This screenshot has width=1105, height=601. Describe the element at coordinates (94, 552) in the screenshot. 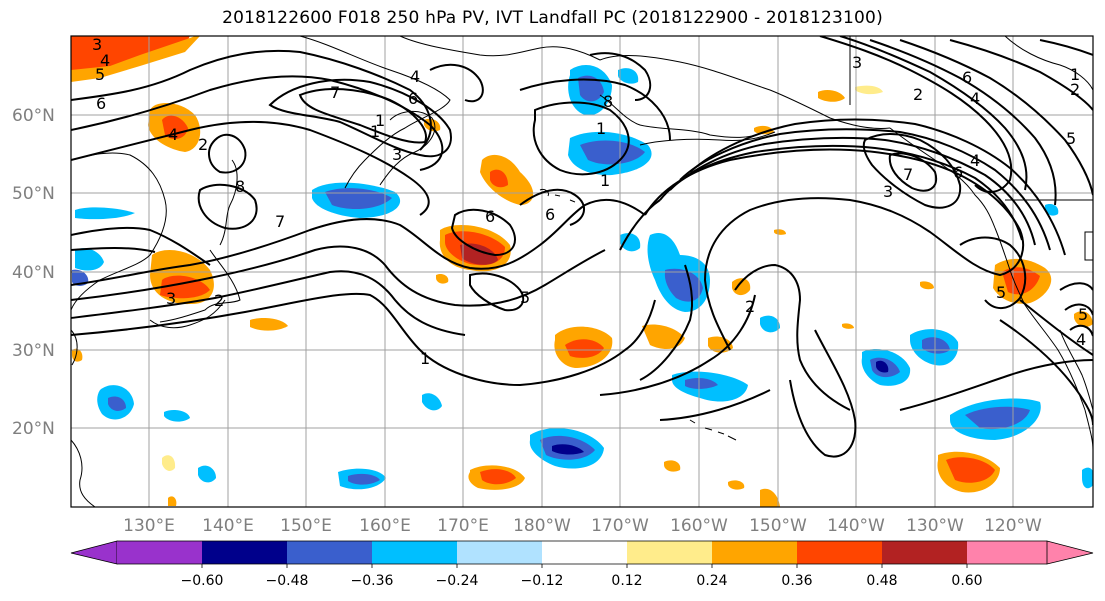

I see `colorbar-extend-min` at that location.